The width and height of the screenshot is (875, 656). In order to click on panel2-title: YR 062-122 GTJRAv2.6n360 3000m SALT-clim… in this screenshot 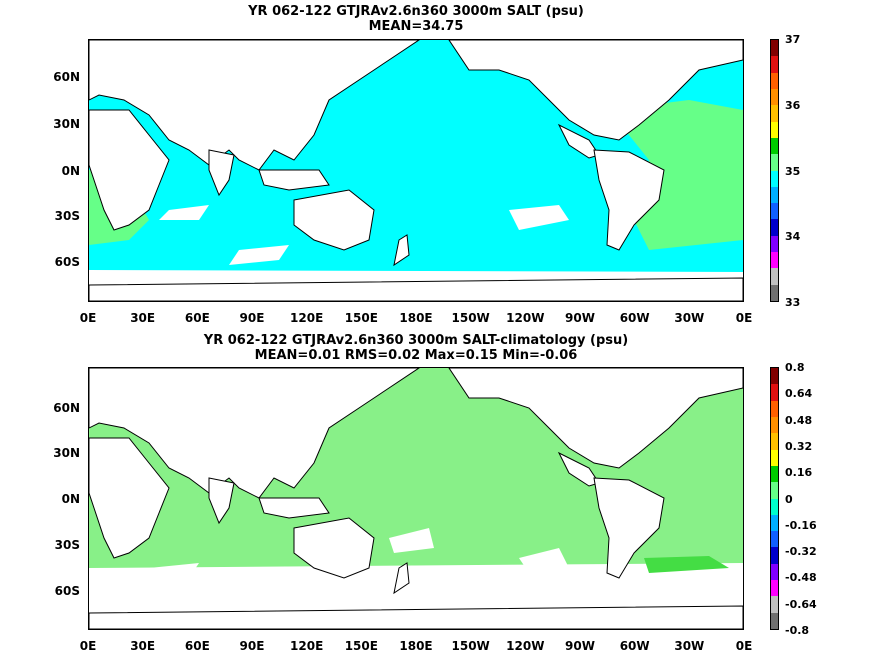, I will do `click(416, 340)`.